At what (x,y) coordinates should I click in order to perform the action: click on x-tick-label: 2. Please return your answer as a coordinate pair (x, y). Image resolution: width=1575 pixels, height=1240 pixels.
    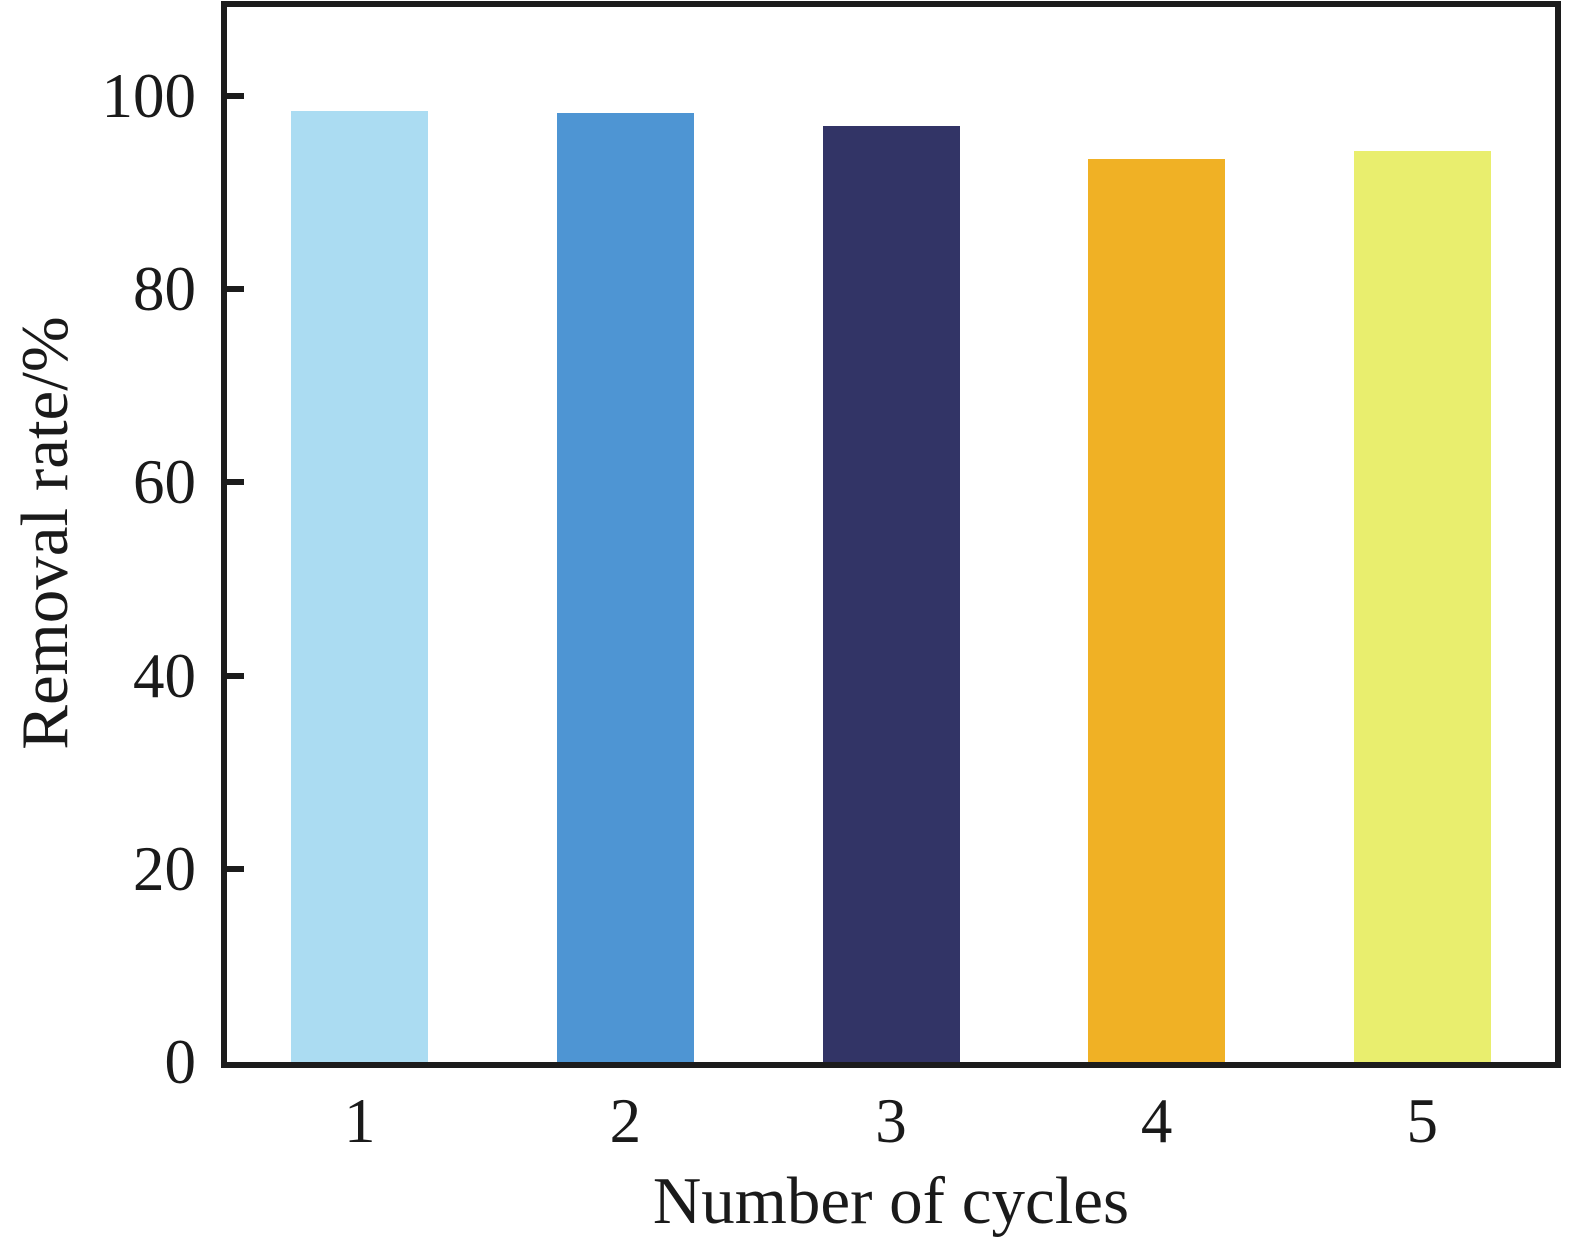
    Looking at the image, I should click on (625, 1121).